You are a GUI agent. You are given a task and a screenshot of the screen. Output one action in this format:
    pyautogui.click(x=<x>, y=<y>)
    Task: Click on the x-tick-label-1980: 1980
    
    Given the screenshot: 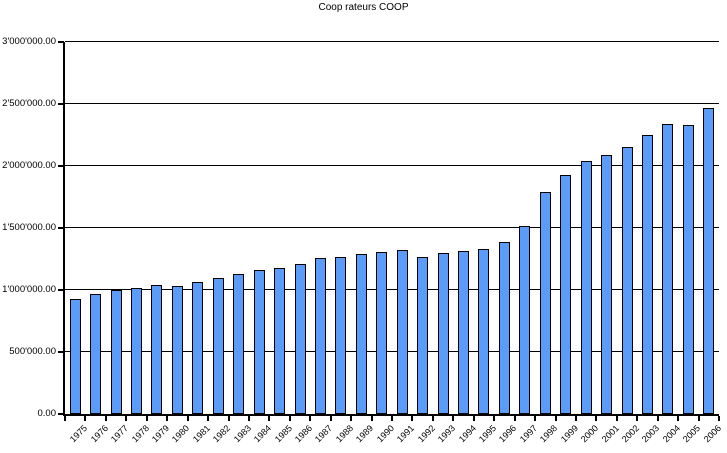 What is the action you would take?
    pyautogui.click(x=180, y=434)
    